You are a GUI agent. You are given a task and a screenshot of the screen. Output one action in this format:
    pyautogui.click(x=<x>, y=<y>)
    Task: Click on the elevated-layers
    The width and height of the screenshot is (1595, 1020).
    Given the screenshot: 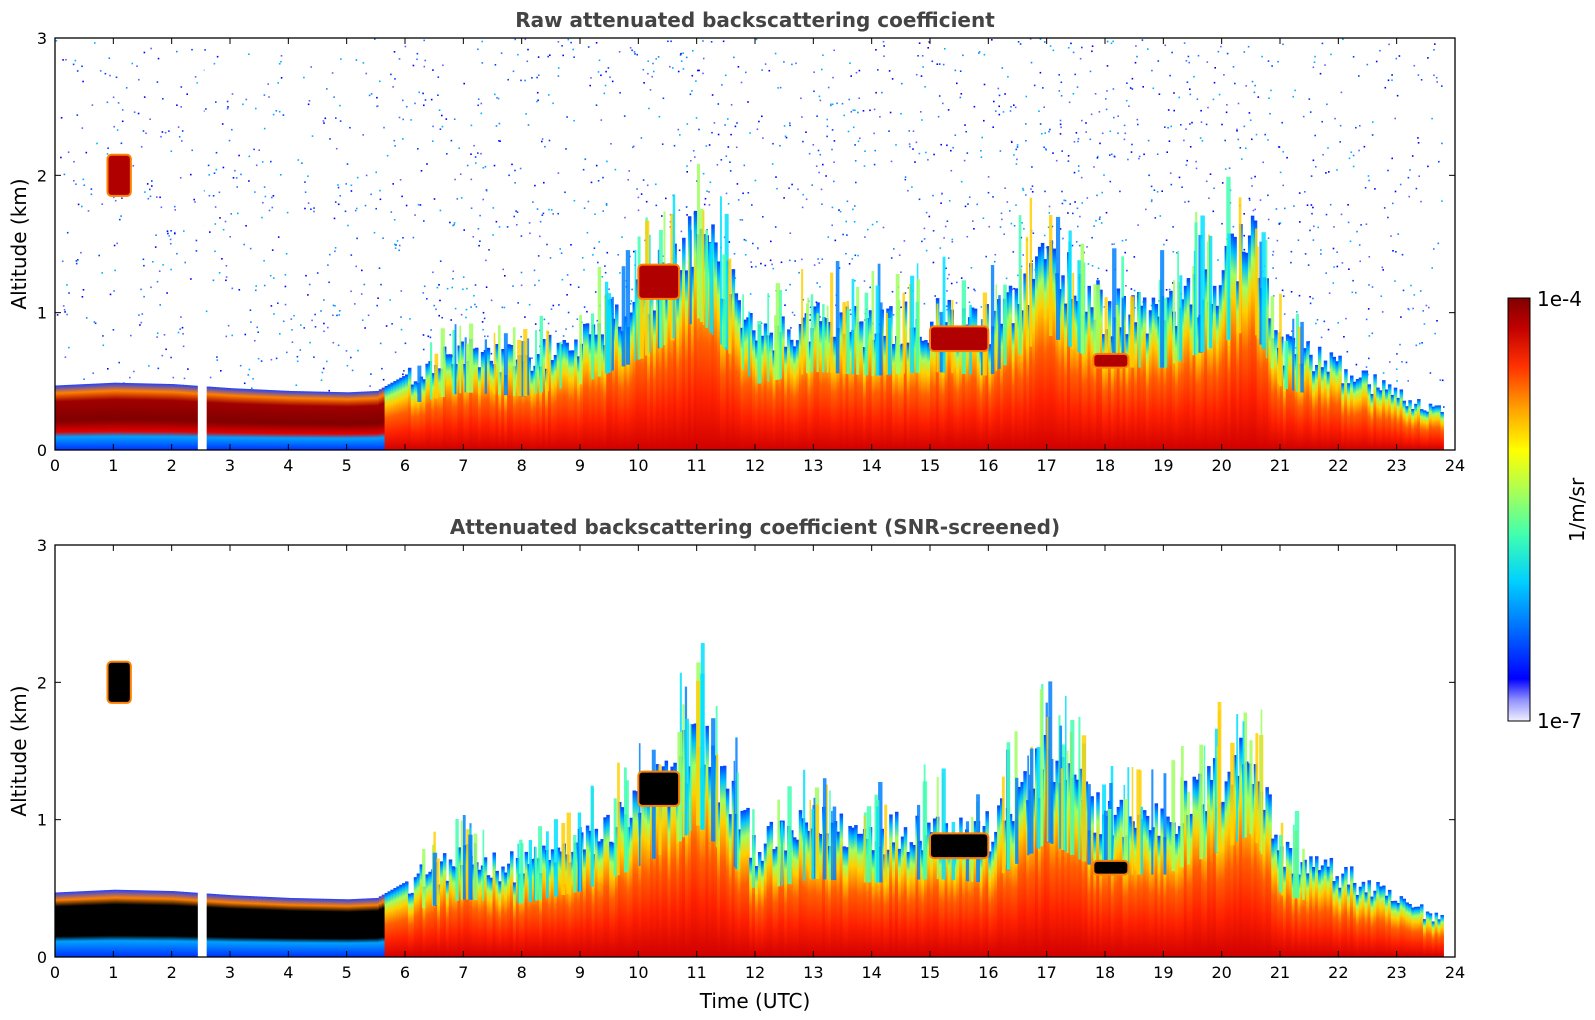 What is the action you would take?
    pyautogui.click(x=618, y=768)
    